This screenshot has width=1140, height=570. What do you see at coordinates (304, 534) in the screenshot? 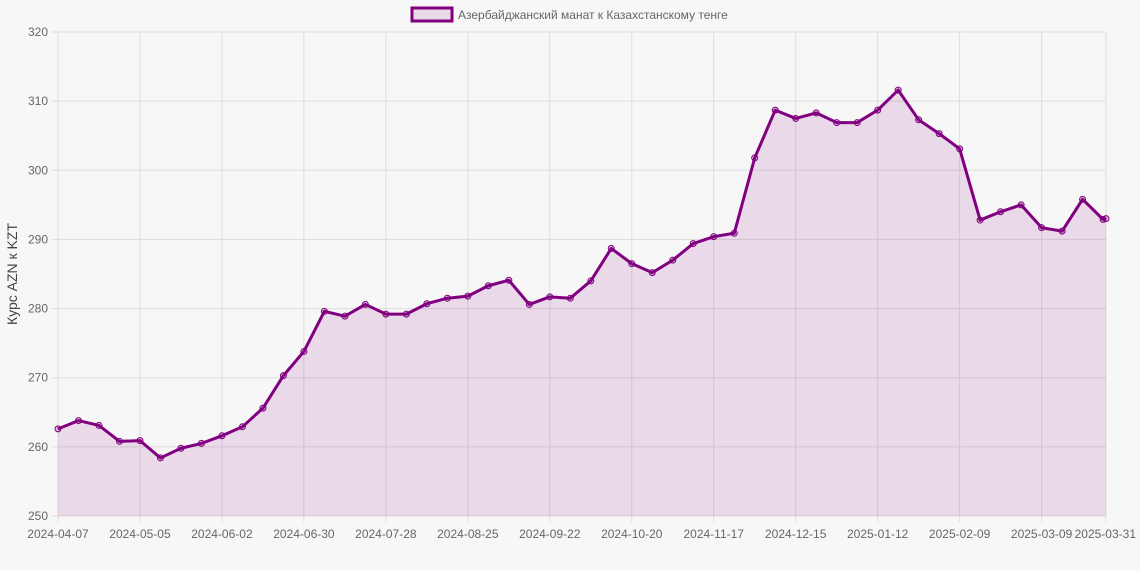
I see `x-tick-label: 2024-06-30` at bounding box center [304, 534].